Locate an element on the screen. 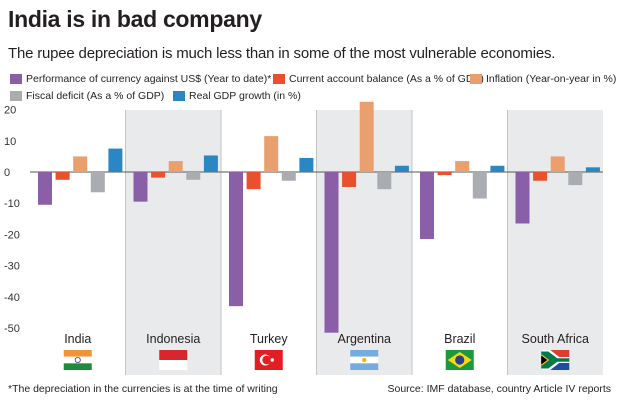 The image size is (621, 414). bar-fiscal-brazil is located at coordinates (479, 185).